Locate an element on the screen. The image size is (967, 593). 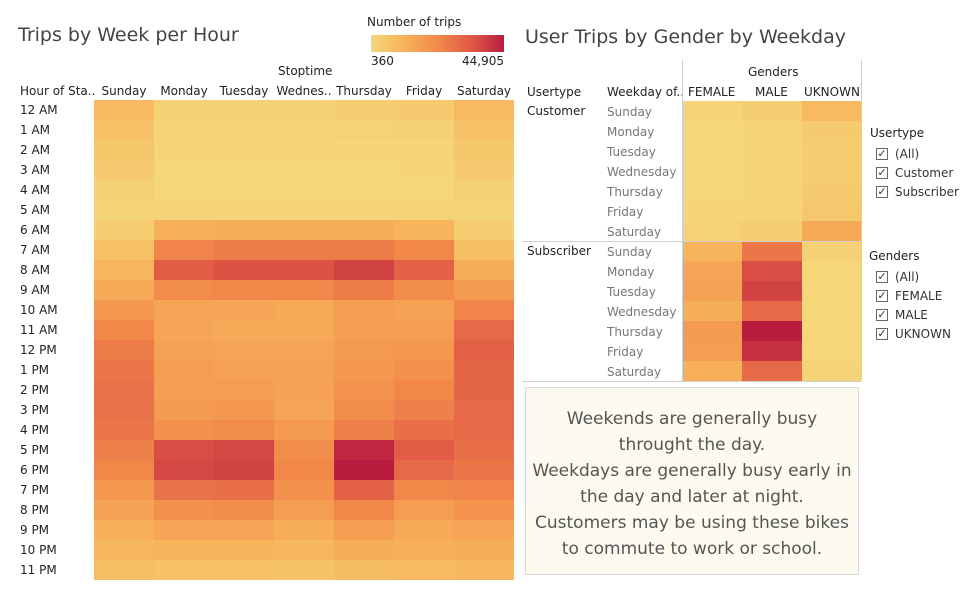
genders-filter-title: Genders is located at coordinates (894, 256).